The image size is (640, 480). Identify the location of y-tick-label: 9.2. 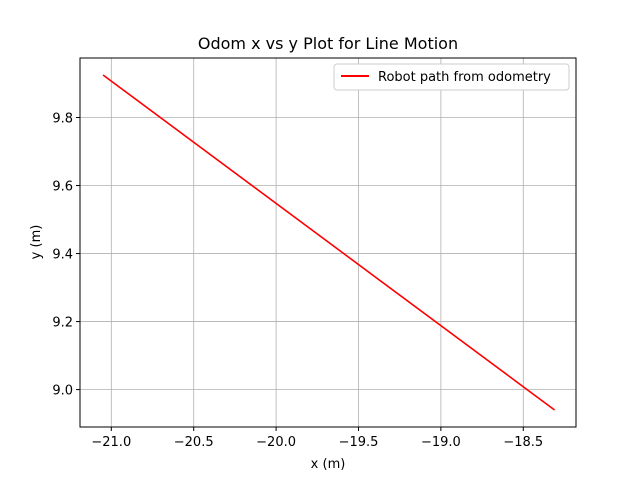
(62, 323).